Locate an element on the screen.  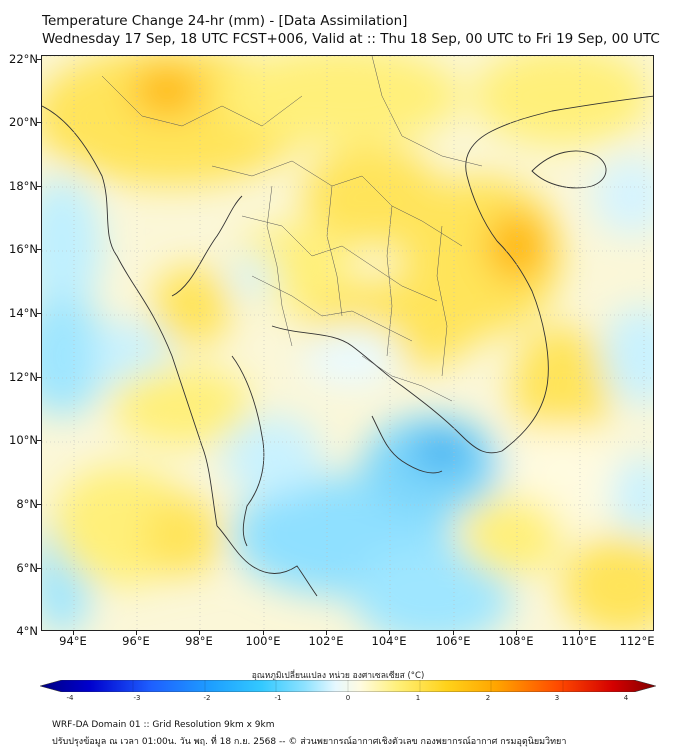
lon-tick: 94°E is located at coordinates (73, 641).